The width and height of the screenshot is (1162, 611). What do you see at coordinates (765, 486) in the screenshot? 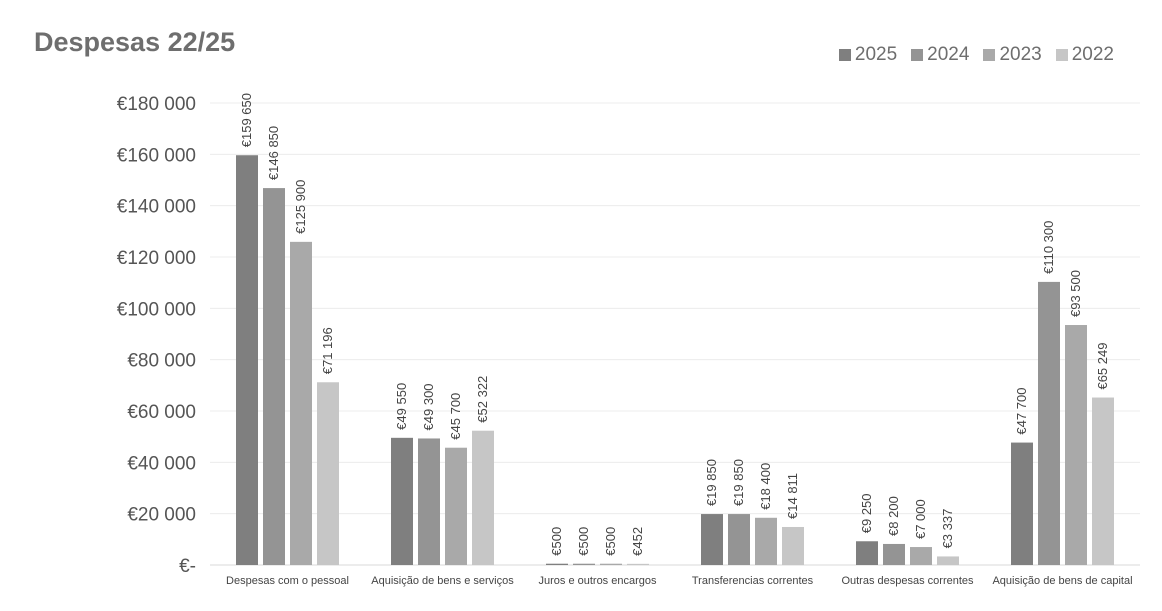
I see `data-label: €18 400` at bounding box center [765, 486].